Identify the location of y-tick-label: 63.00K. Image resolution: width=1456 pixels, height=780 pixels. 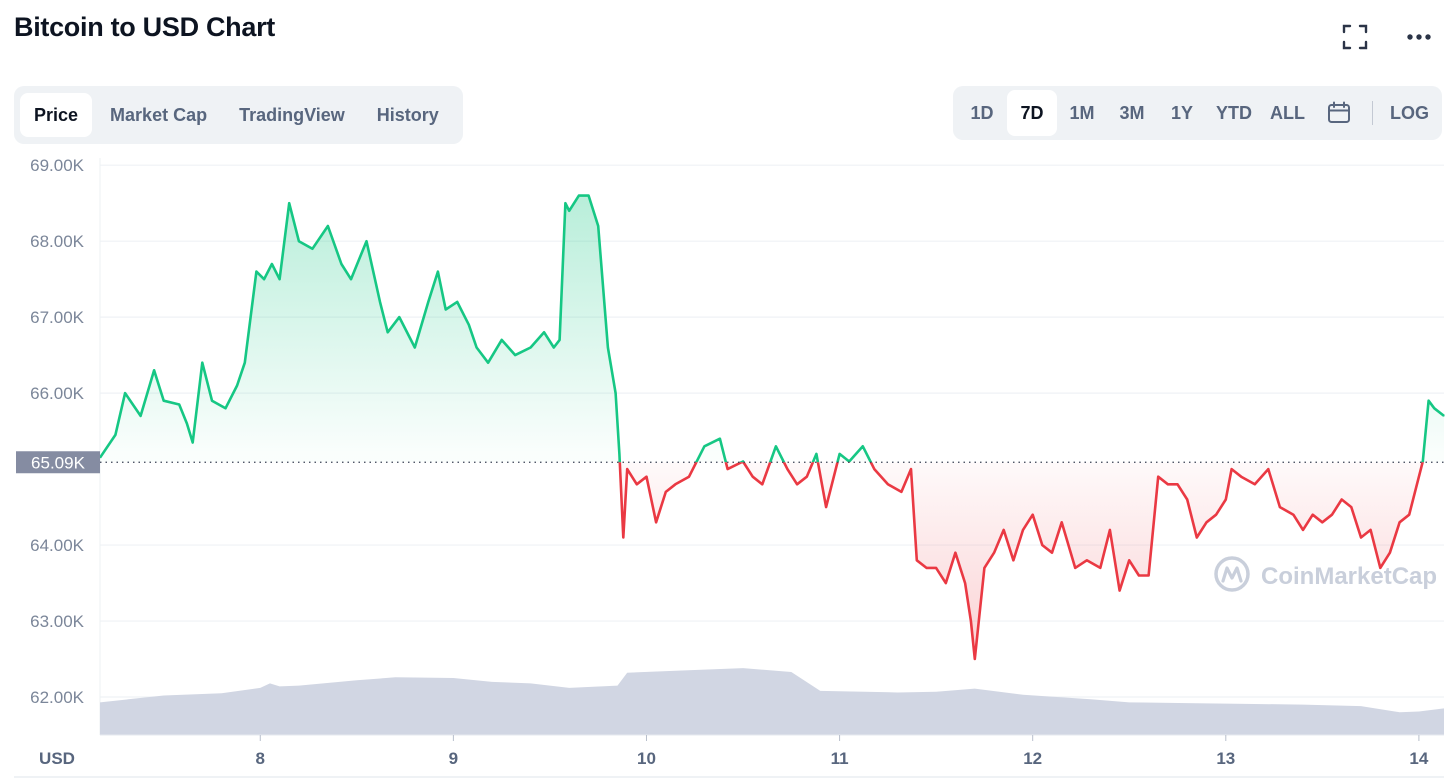
(57, 621).